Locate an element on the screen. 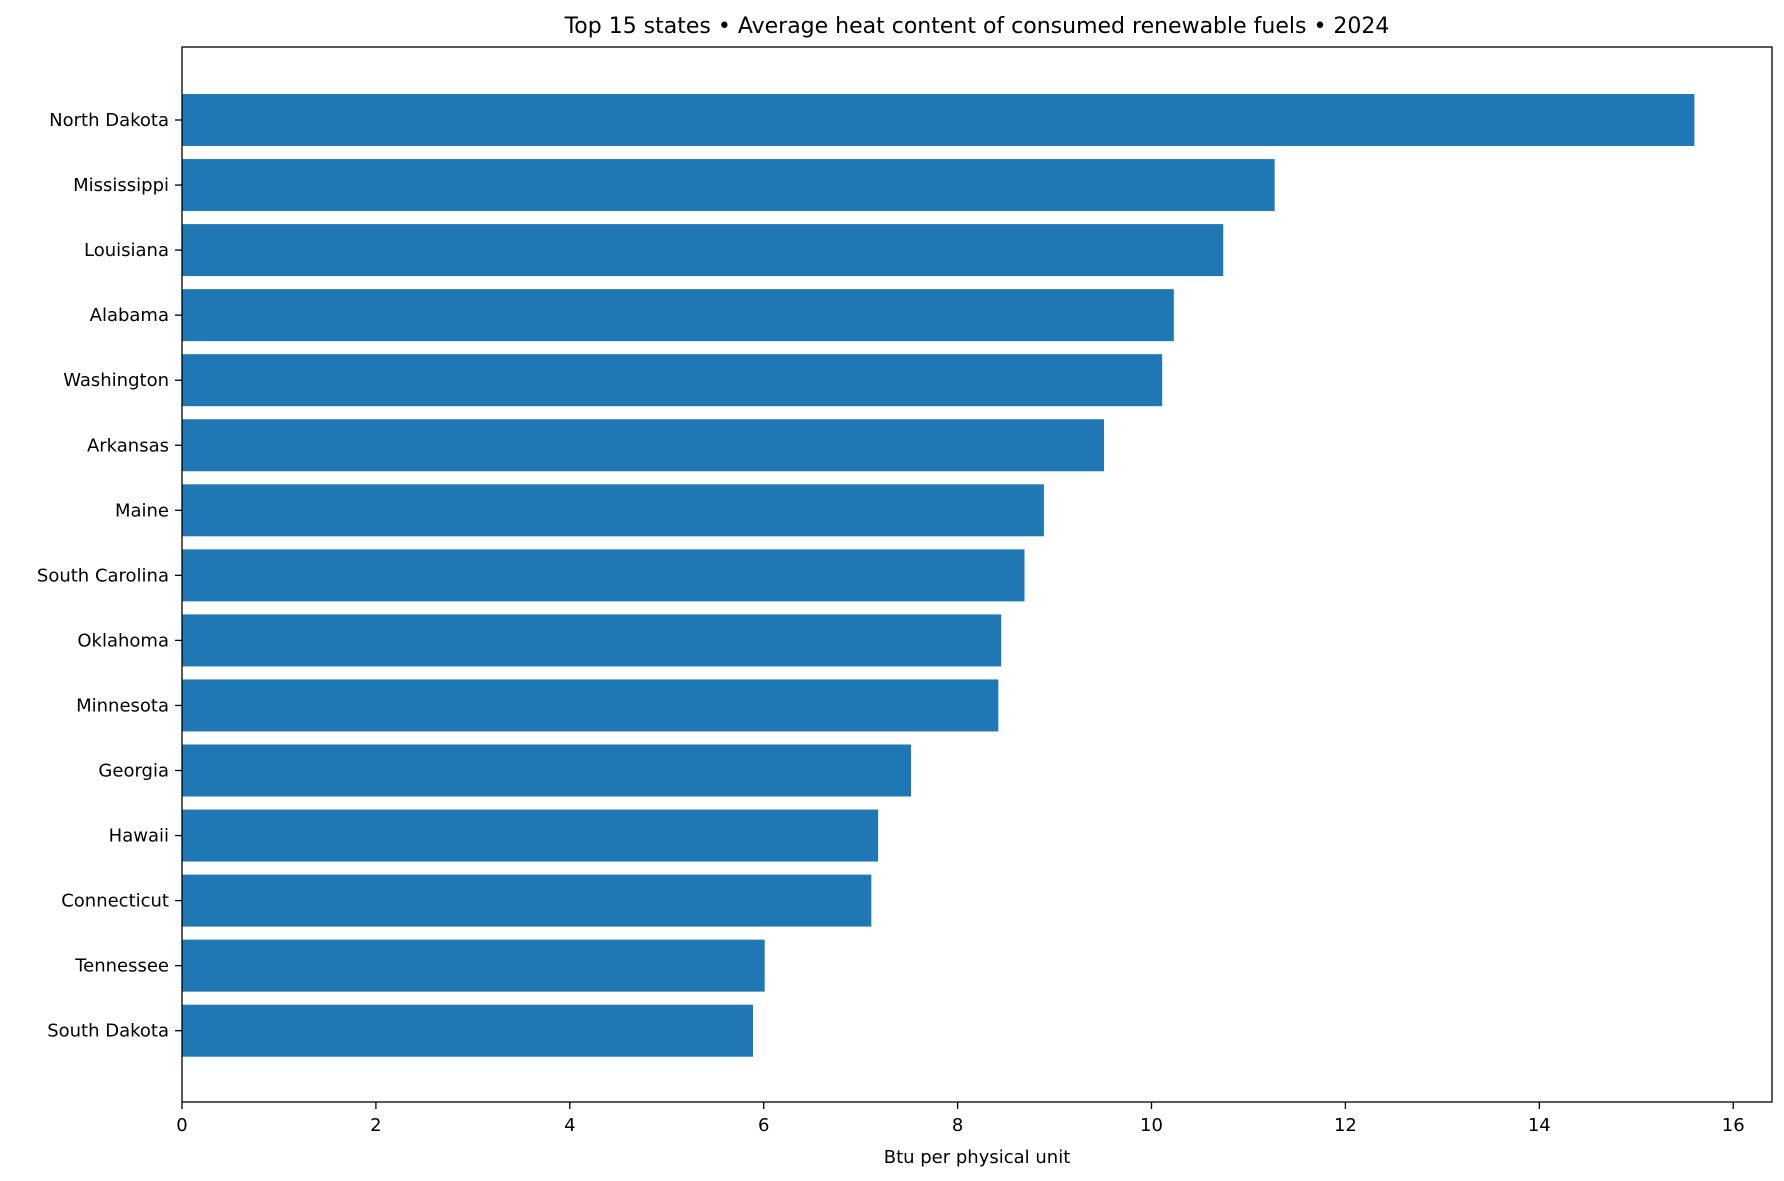 The width and height of the screenshot is (1784, 1181). y-tick-label: Alabama is located at coordinates (129, 315).